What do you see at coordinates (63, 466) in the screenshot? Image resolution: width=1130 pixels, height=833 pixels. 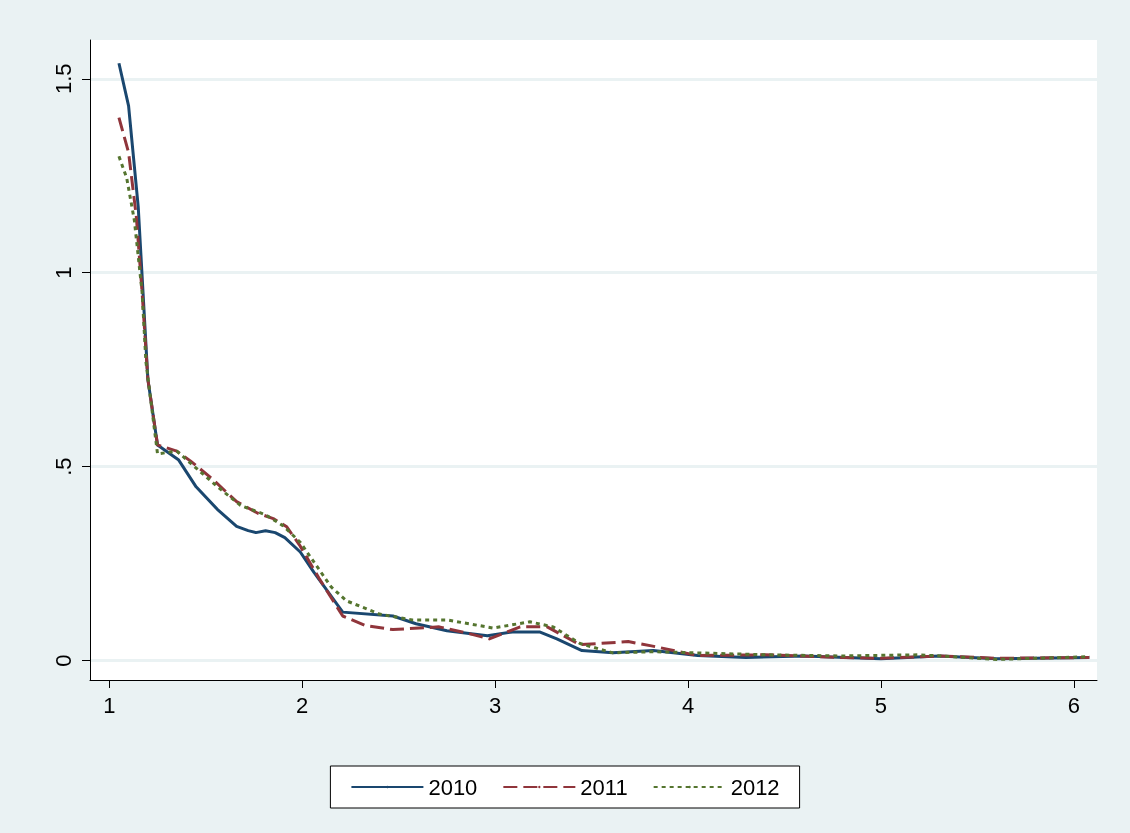 I see `y-tick-label: .5` at bounding box center [63, 466].